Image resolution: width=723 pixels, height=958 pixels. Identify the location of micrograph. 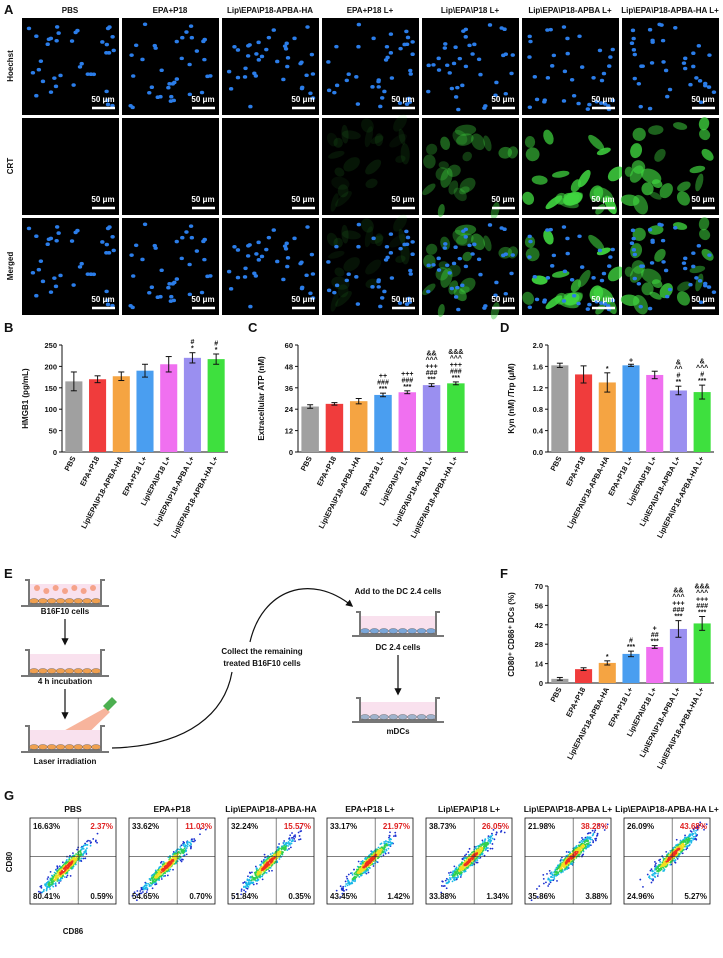
(470, 66).